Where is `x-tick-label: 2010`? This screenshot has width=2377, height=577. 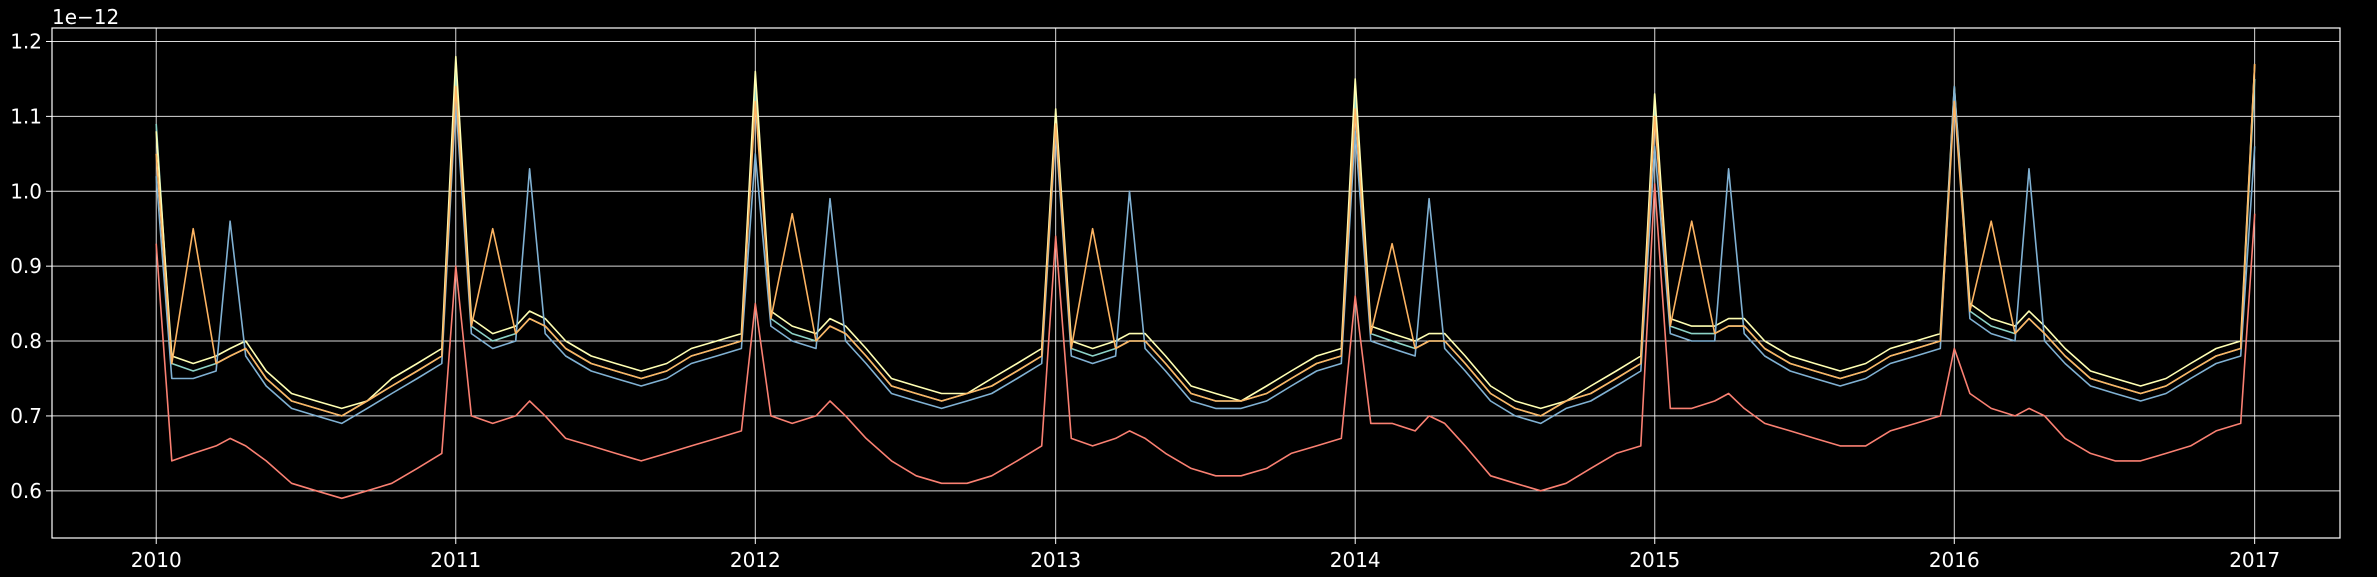
x-tick-label: 2010 is located at coordinates (156, 560).